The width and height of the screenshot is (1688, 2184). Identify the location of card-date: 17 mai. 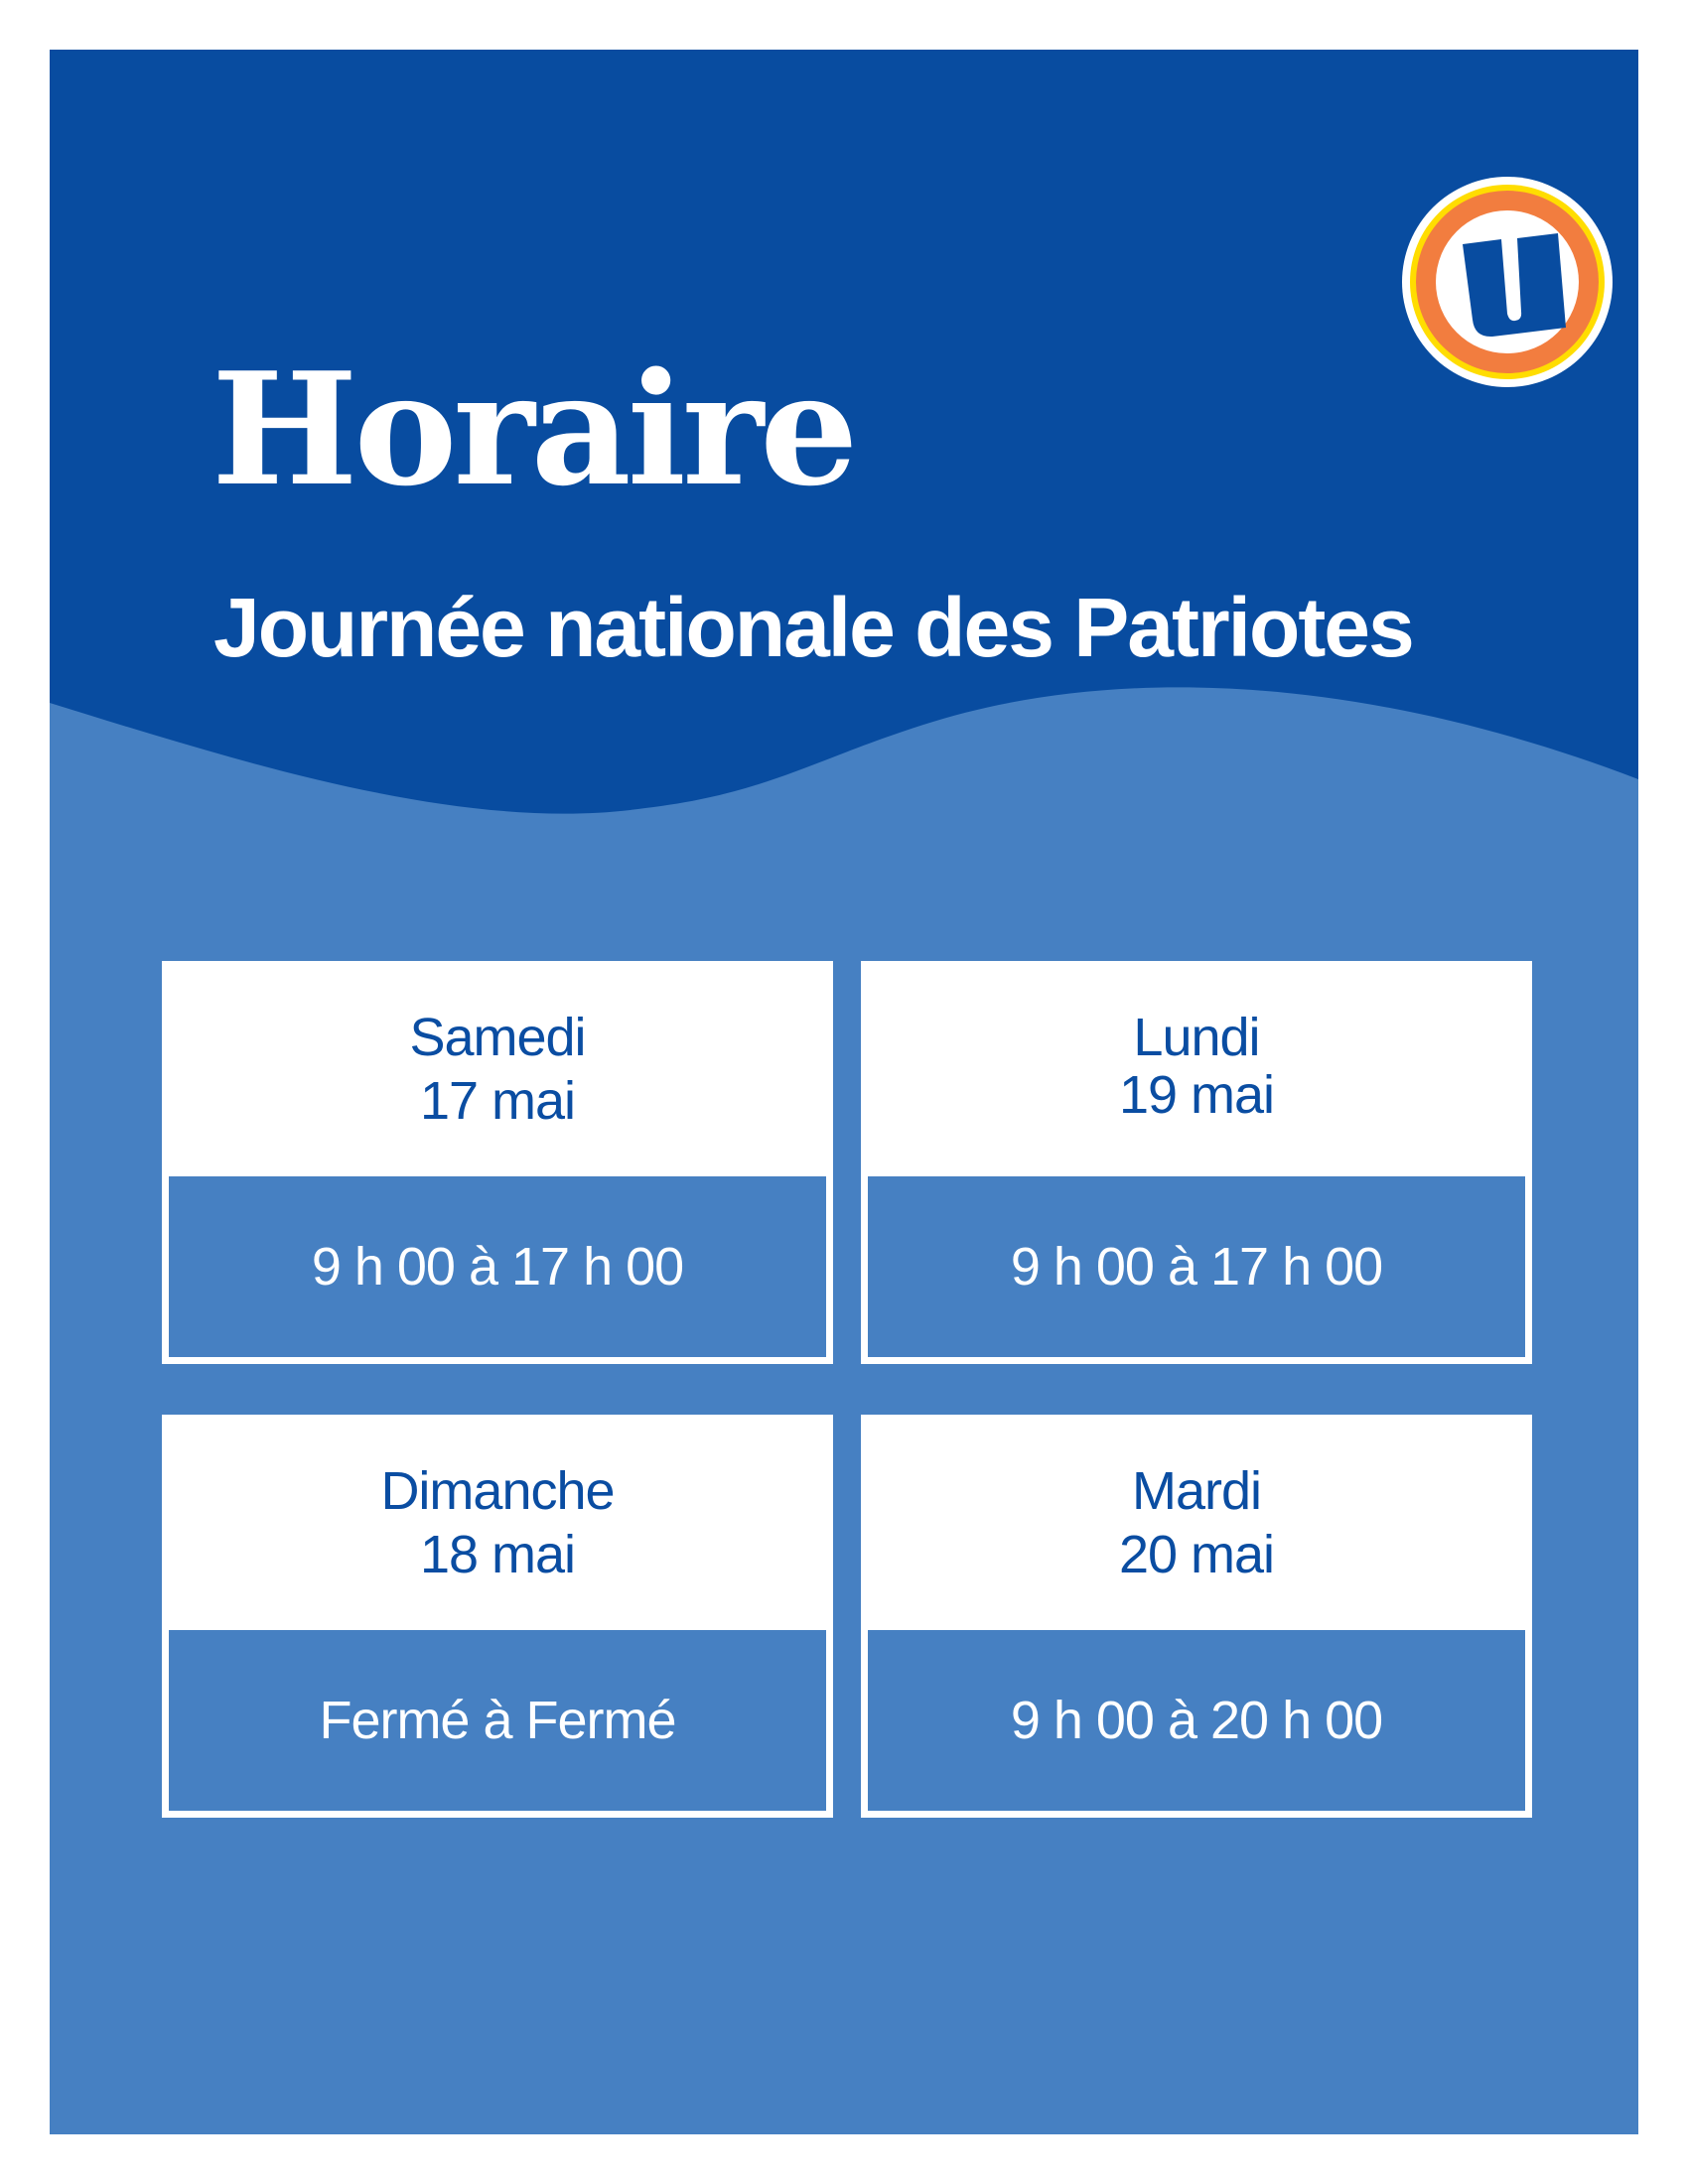
(497, 1100).